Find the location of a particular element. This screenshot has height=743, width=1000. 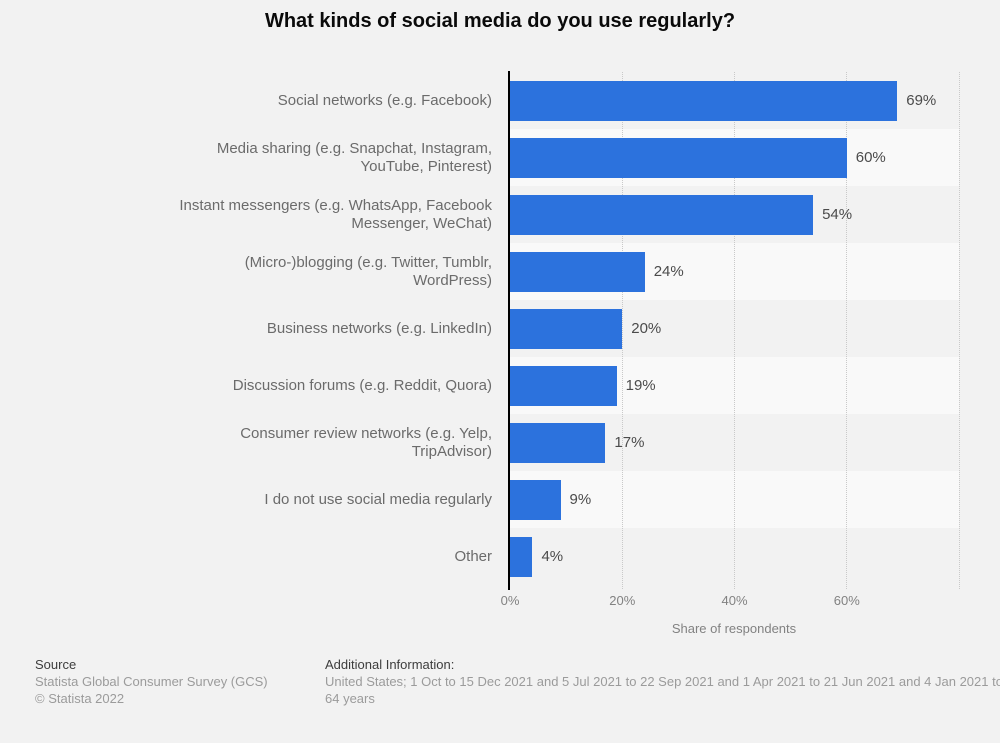

value-label: 60% is located at coordinates (870, 157).